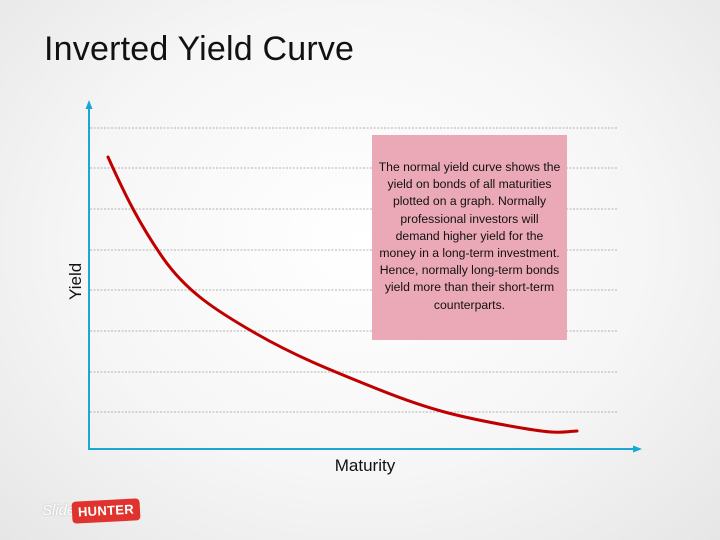 The image size is (720, 540). What do you see at coordinates (365, 449) in the screenshot?
I see `x-axis` at bounding box center [365, 449].